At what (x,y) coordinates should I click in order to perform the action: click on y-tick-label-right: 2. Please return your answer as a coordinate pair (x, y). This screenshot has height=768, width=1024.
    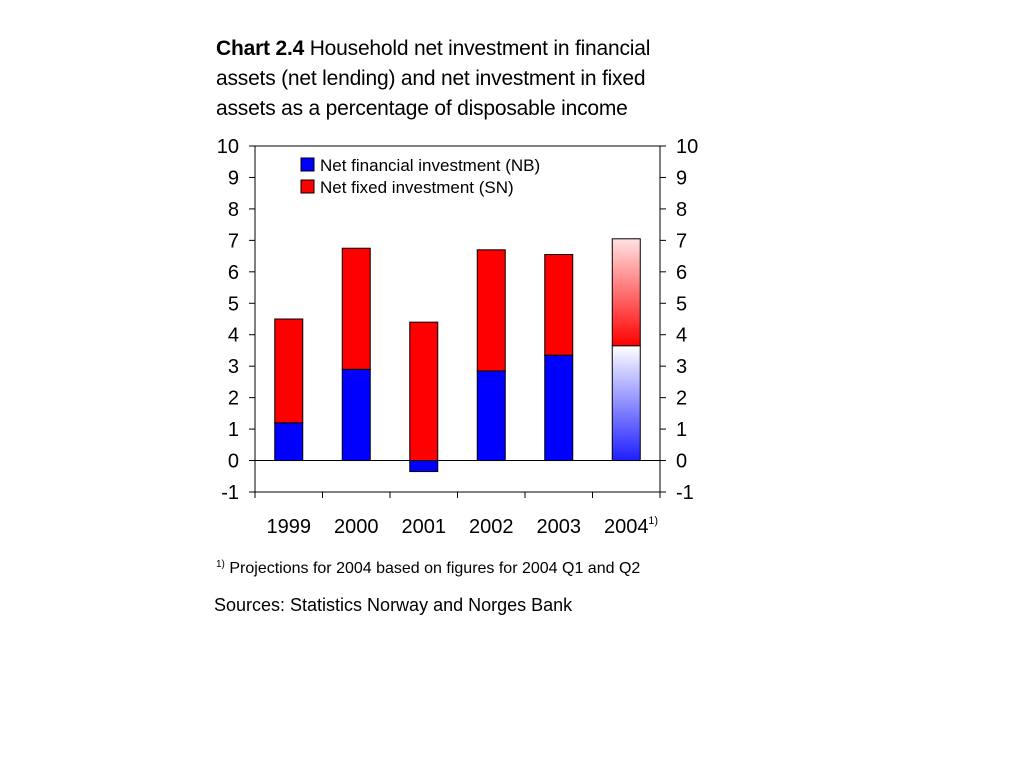
    Looking at the image, I should click on (681, 399).